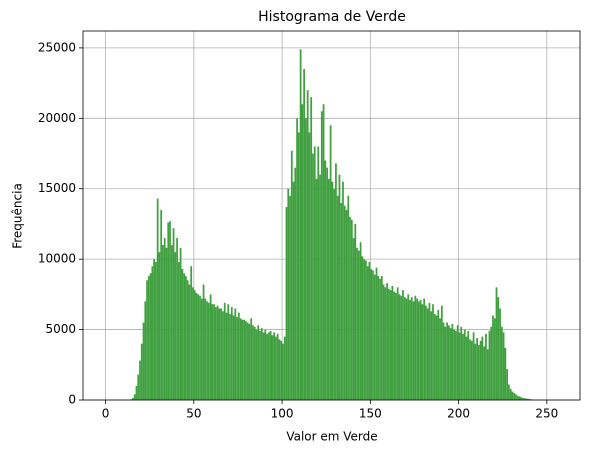 The image size is (590, 453). Describe the element at coordinates (57, 188) in the screenshot. I see `y-tick-label: 15000` at that location.